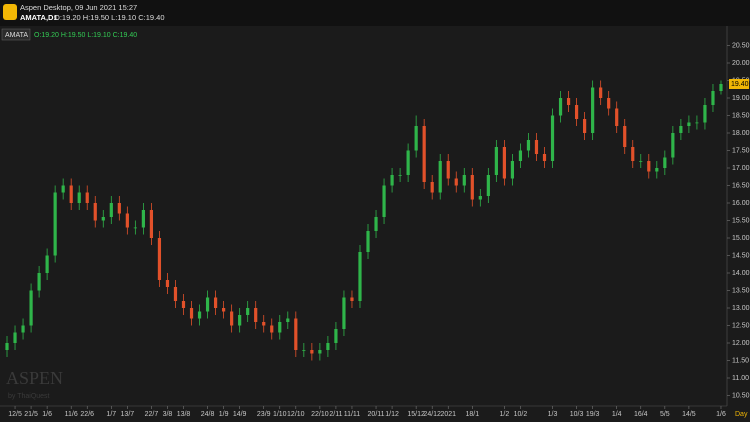 Image resolution: width=750 pixels, height=422 pixels. I want to click on watermark-sub: by ThaiQuest, so click(29, 396).